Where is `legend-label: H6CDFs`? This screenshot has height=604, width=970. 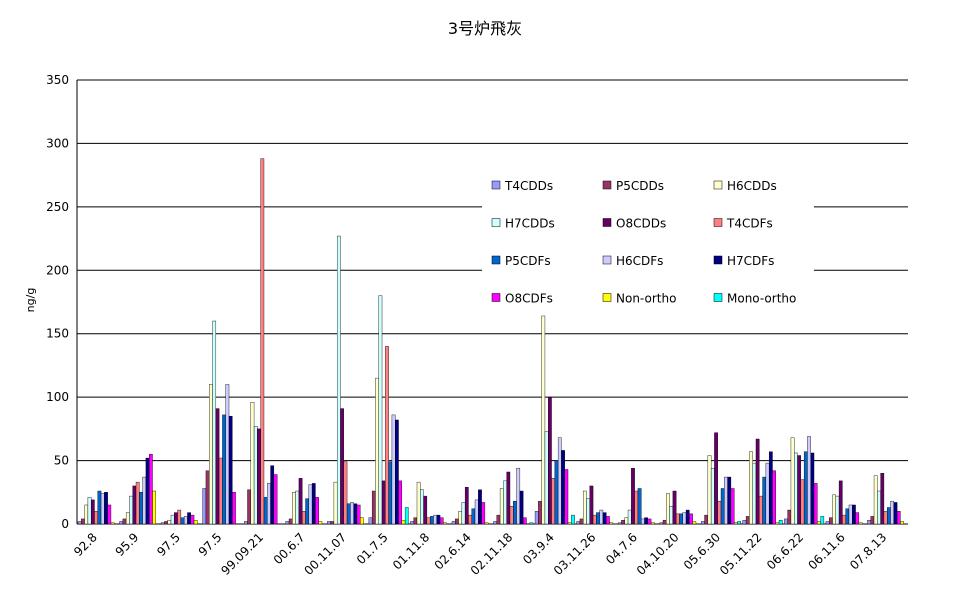 legend-label: H6CDFs is located at coordinates (639, 261).